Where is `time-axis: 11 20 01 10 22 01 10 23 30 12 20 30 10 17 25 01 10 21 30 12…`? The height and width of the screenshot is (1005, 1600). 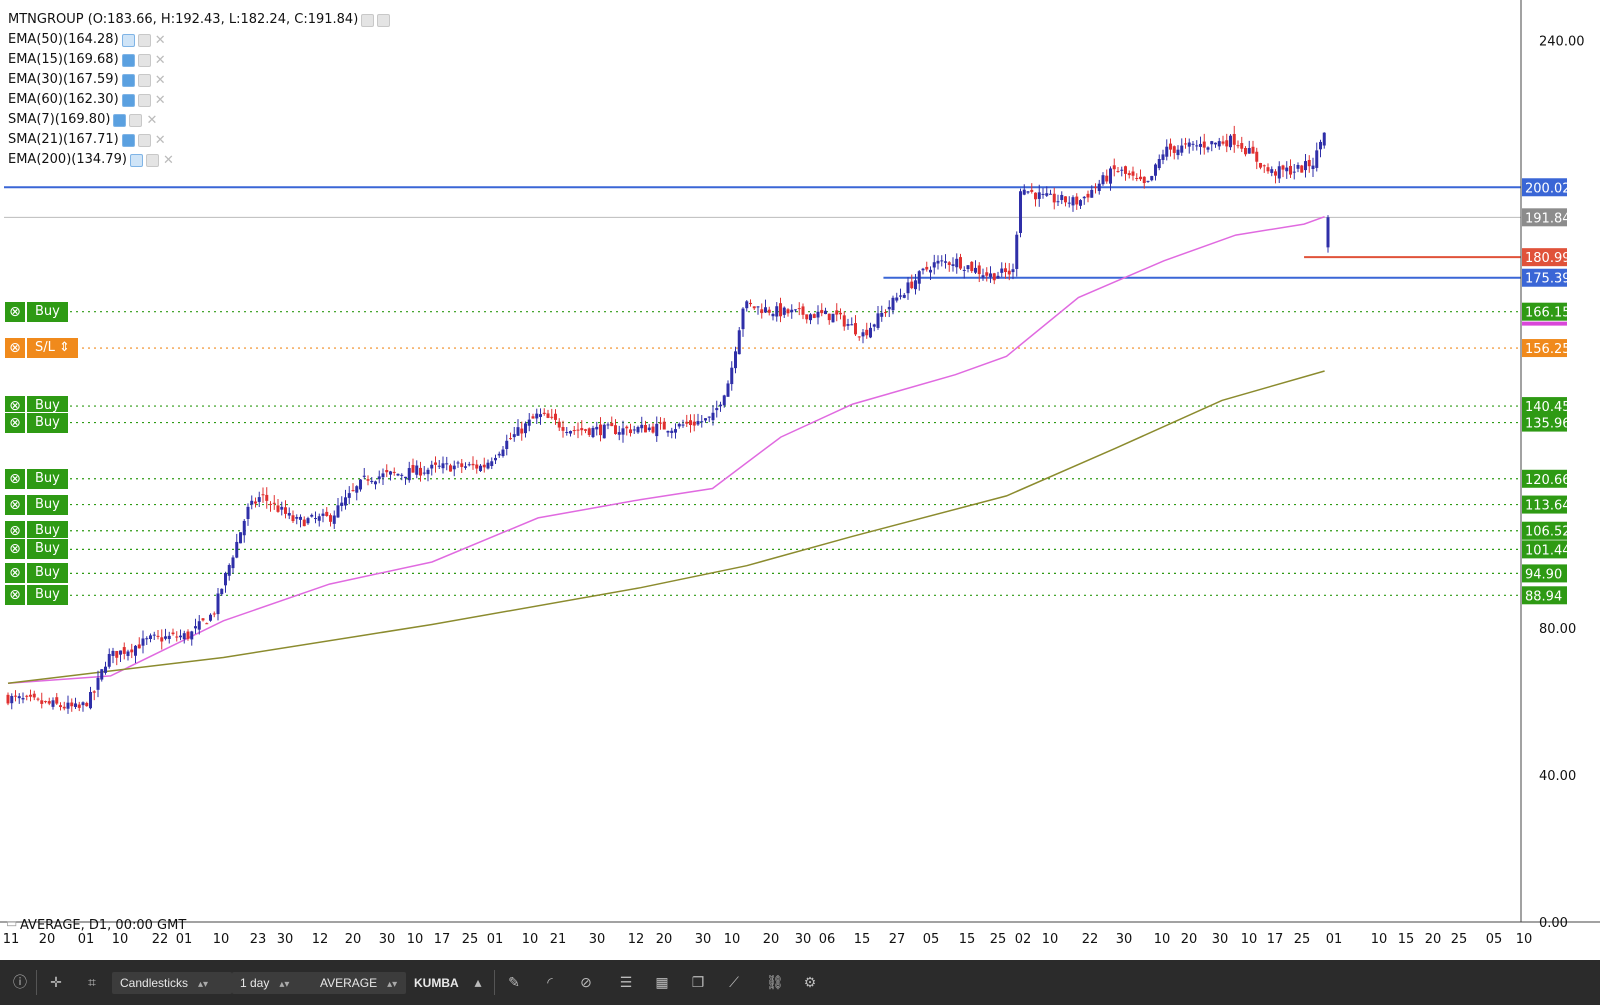 time-axis: 11 20 01 10 22 01 10 23 30 12 20 30 10 17 25 01 10 21 30 12… is located at coordinates (768, 946).